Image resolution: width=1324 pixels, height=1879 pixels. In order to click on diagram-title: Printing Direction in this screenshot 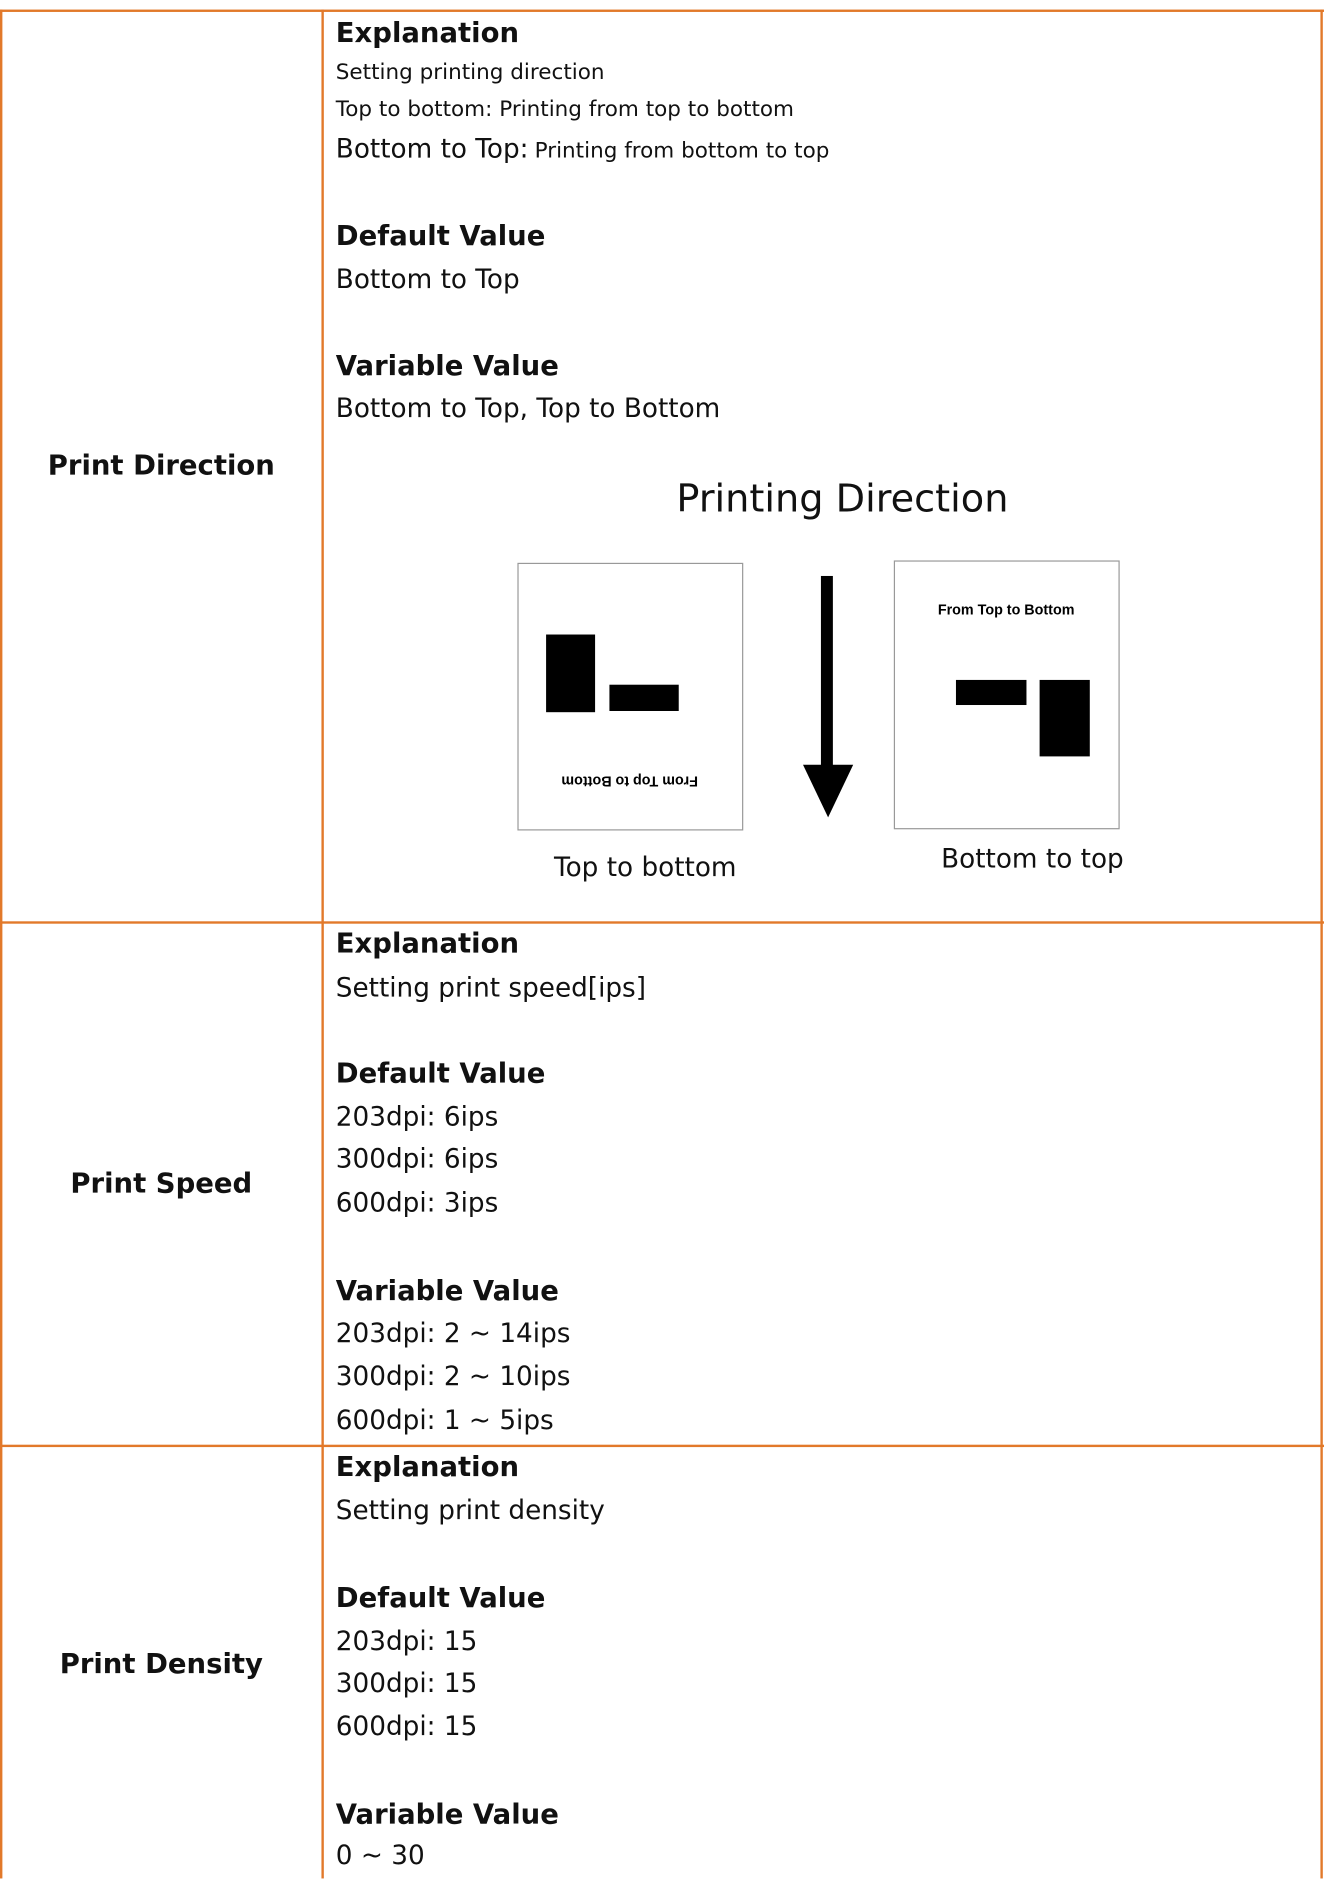, I will do `click(842, 498)`.